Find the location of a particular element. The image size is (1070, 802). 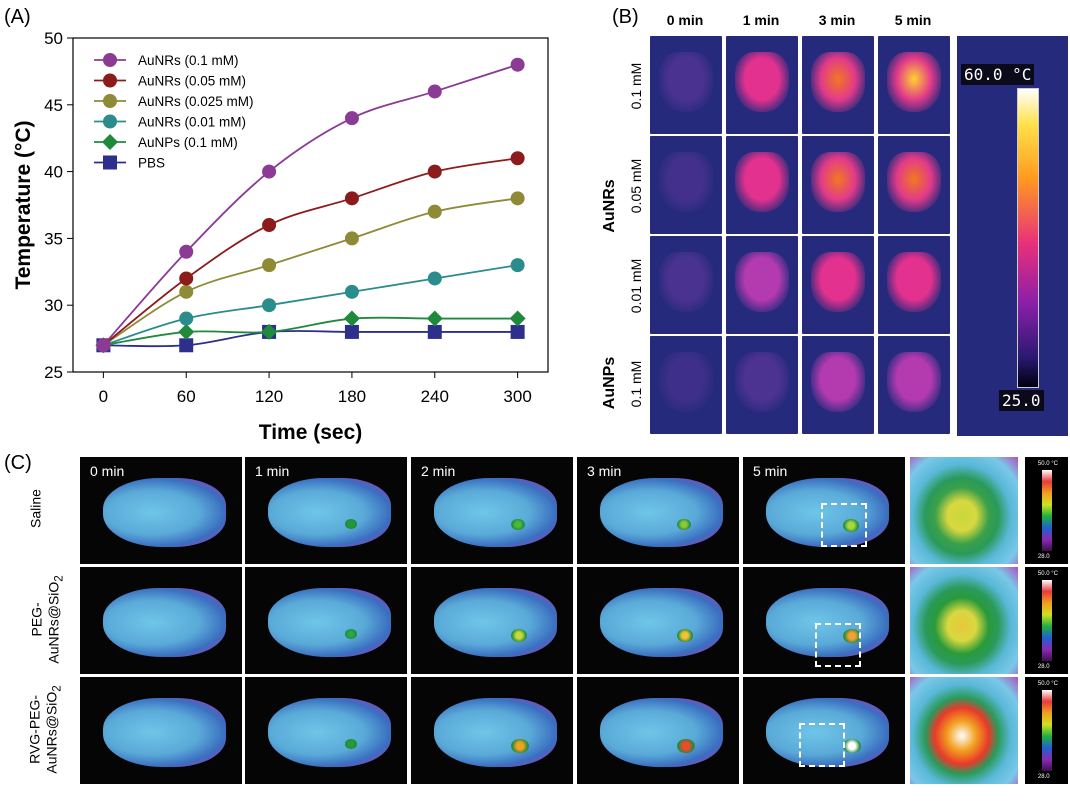

zoom-region-box is located at coordinates (844, 525).